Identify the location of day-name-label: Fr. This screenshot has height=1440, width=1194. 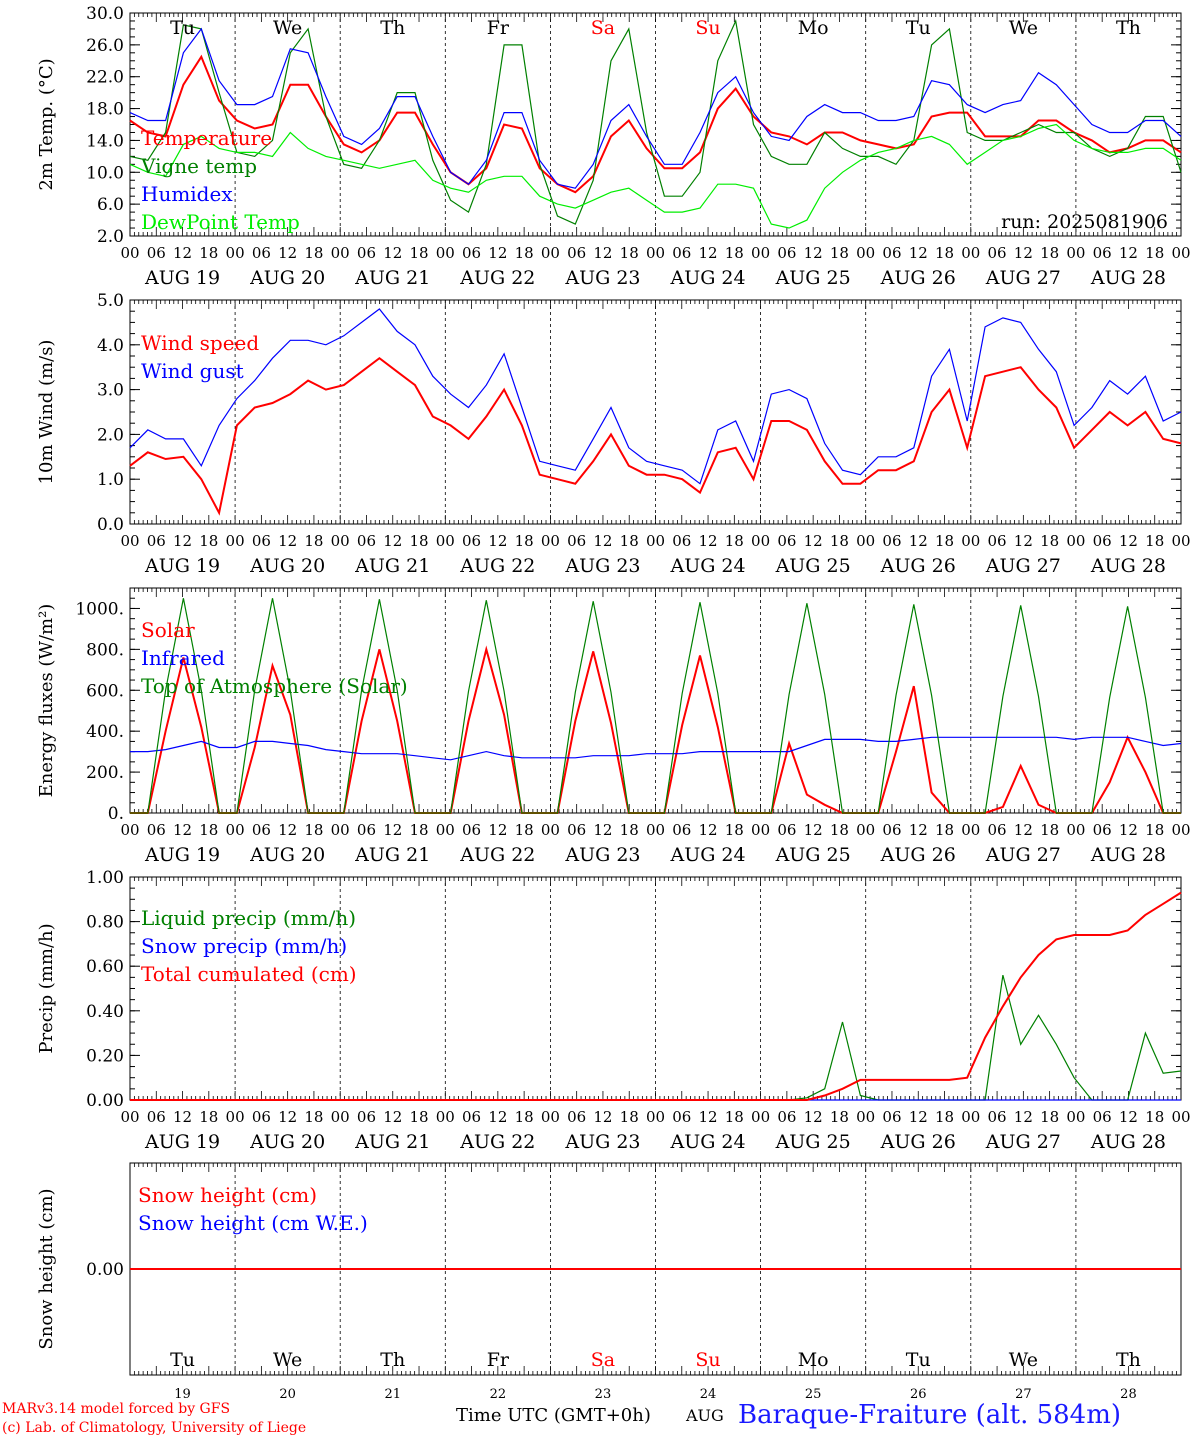
(498, 28).